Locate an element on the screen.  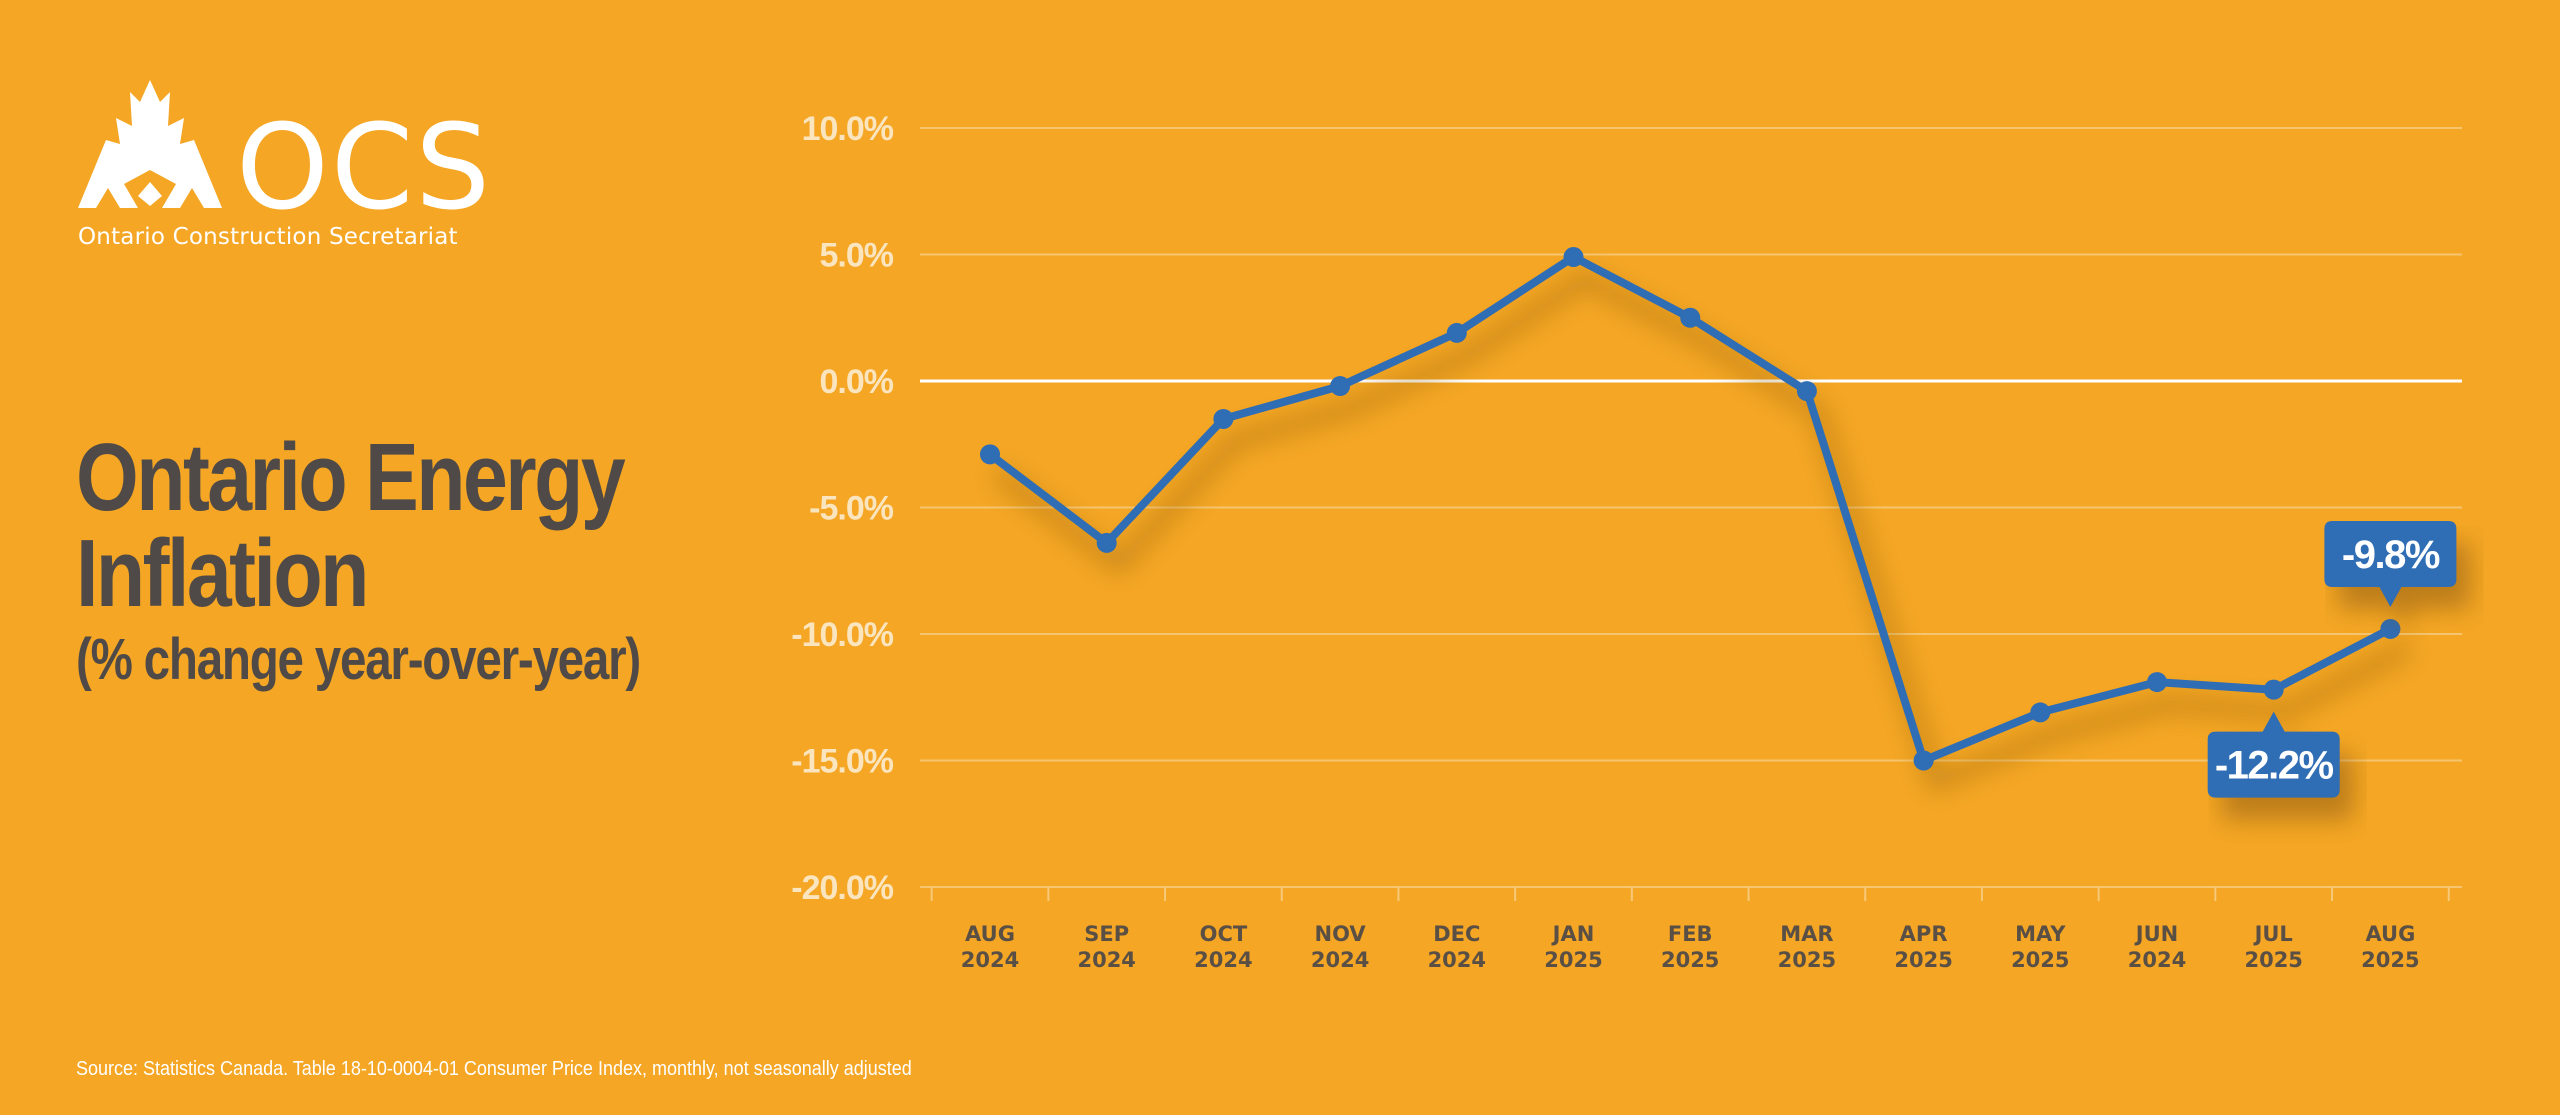
y-tick-label: -5.0% is located at coordinates (851, 509).